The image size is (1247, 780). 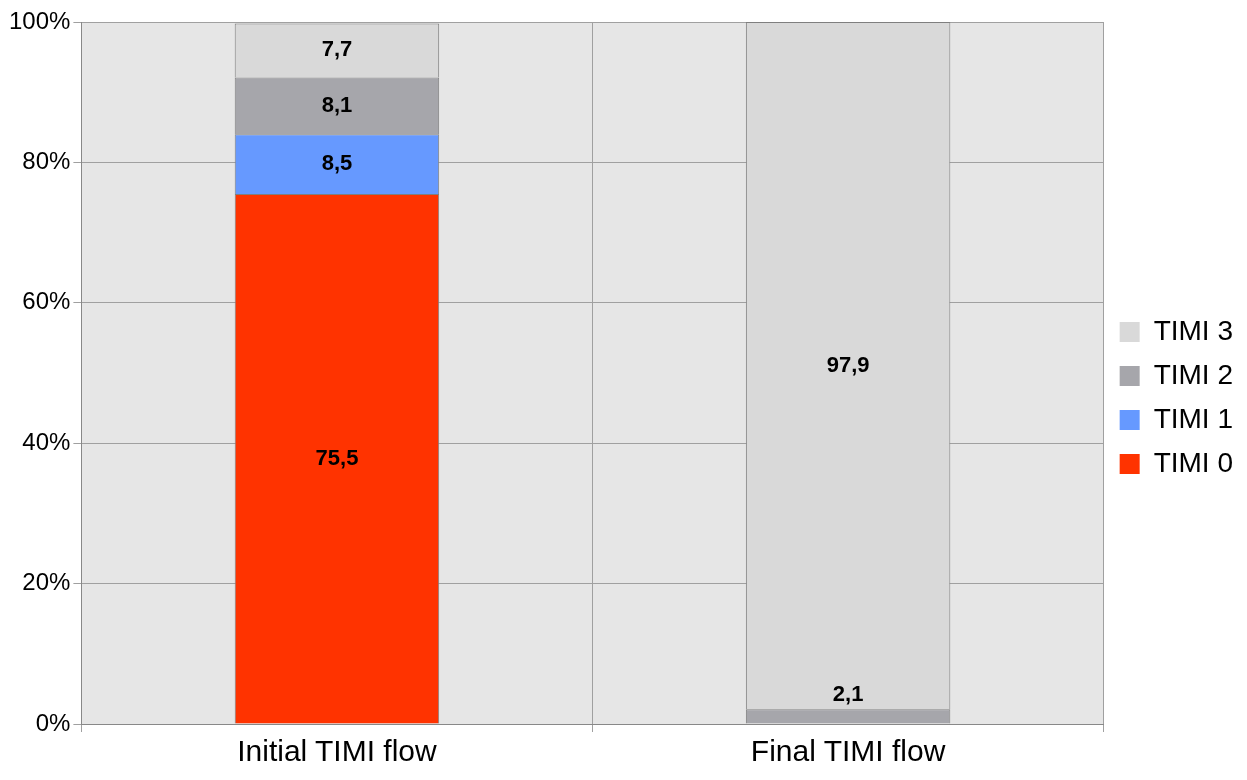 What do you see at coordinates (848, 751) in the screenshot?
I see `x-tick-label: Final TIMI flow` at bounding box center [848, 751].